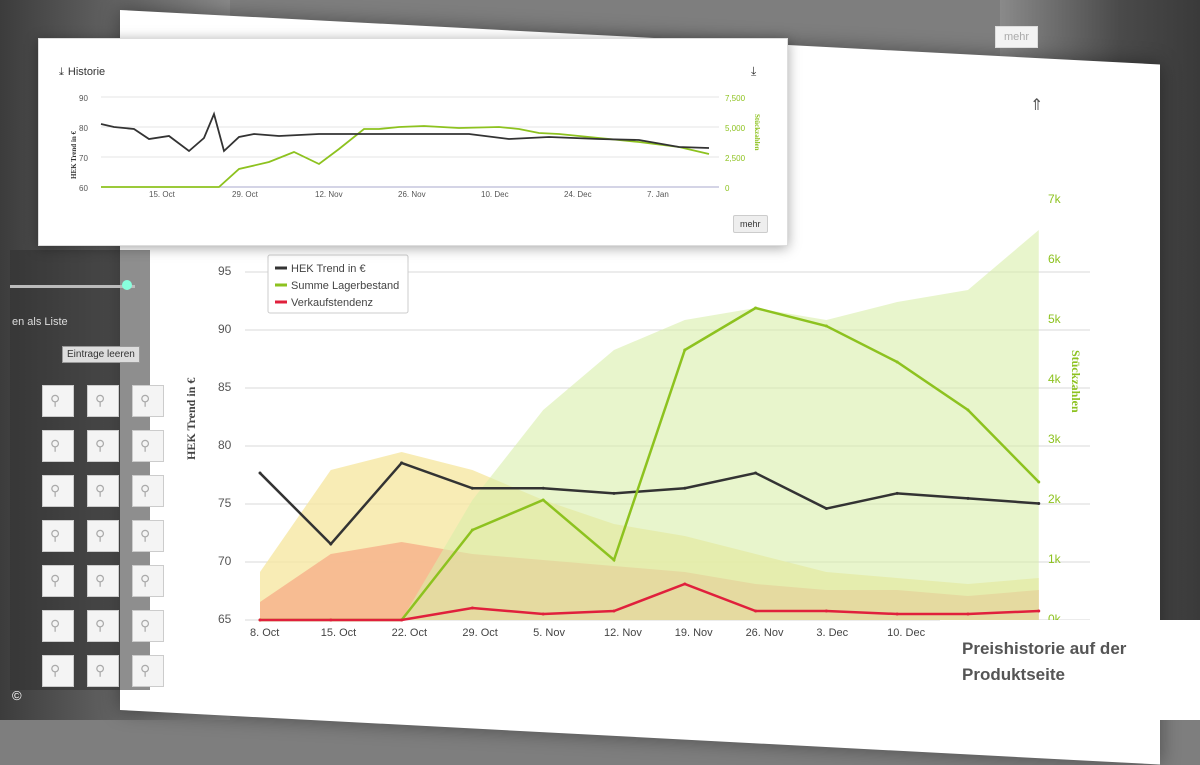 This screenshot has width=1200, height=765. I want to click on clear-entries-button: Eintrage leeren, so click(101, 354).